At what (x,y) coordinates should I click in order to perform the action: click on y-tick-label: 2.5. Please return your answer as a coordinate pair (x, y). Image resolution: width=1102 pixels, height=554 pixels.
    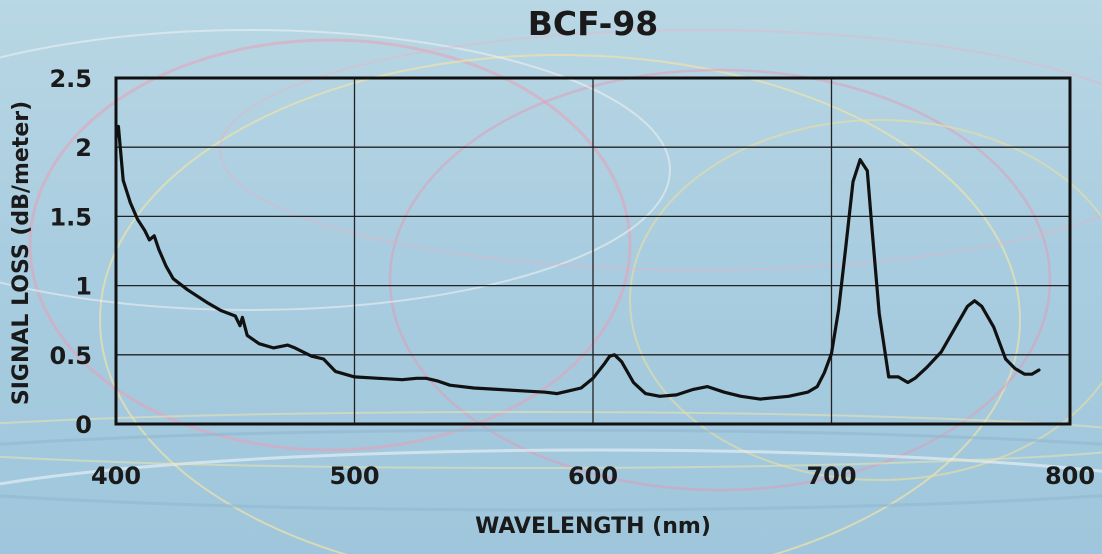
    Looking at the image, I should click on (70, 79).